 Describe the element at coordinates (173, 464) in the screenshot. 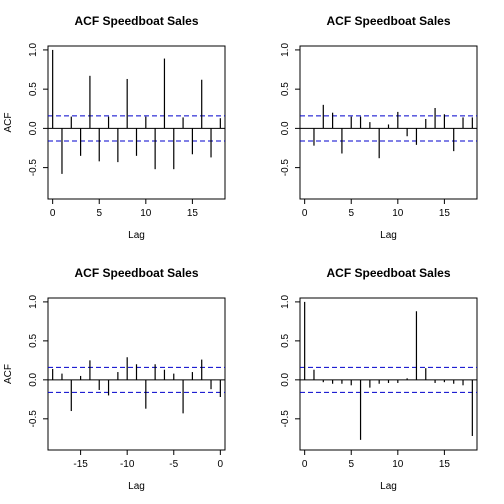

I see `x-tick-label: -5` at that location.